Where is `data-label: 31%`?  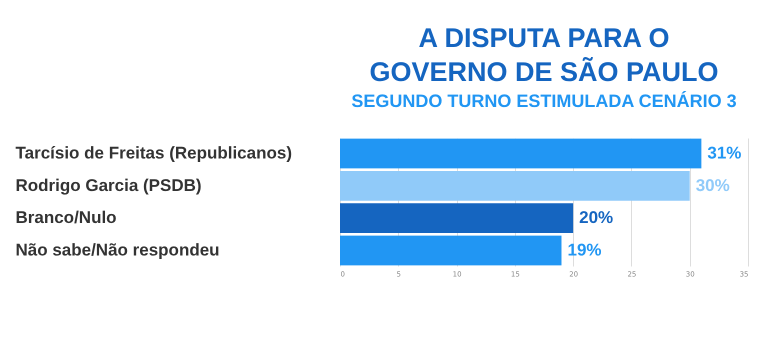 data-label: 31% is located at coordinates (724, 153).